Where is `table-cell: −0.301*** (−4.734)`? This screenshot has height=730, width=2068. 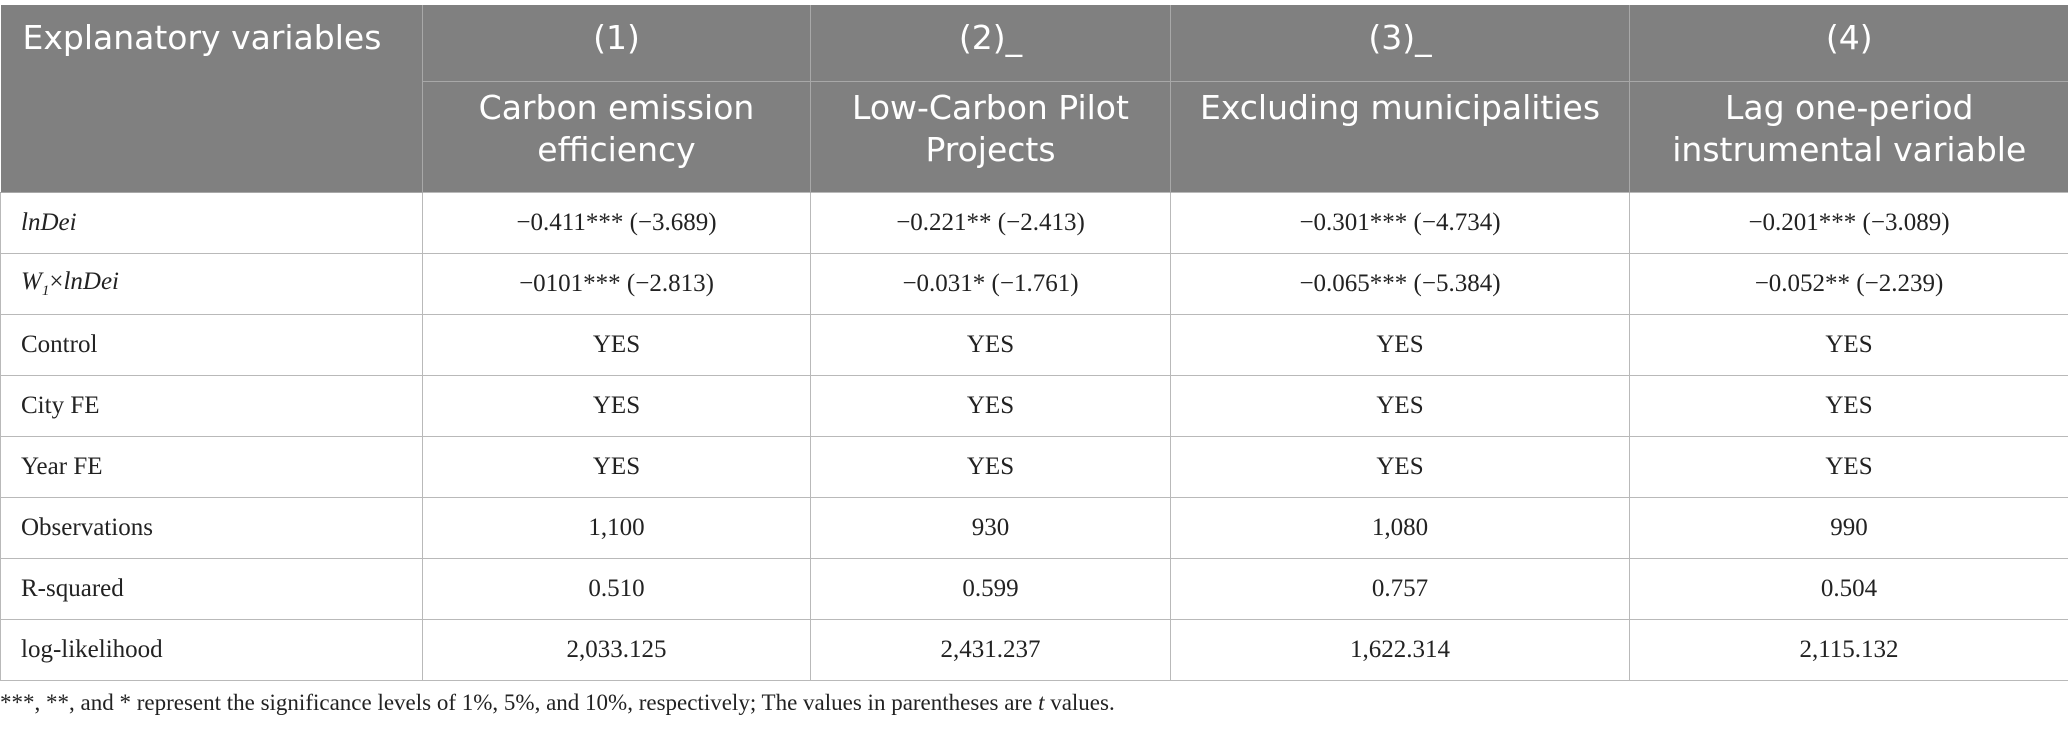
table-cell: −0.301*** (−4.734) is located at coordinates (1400, 223).